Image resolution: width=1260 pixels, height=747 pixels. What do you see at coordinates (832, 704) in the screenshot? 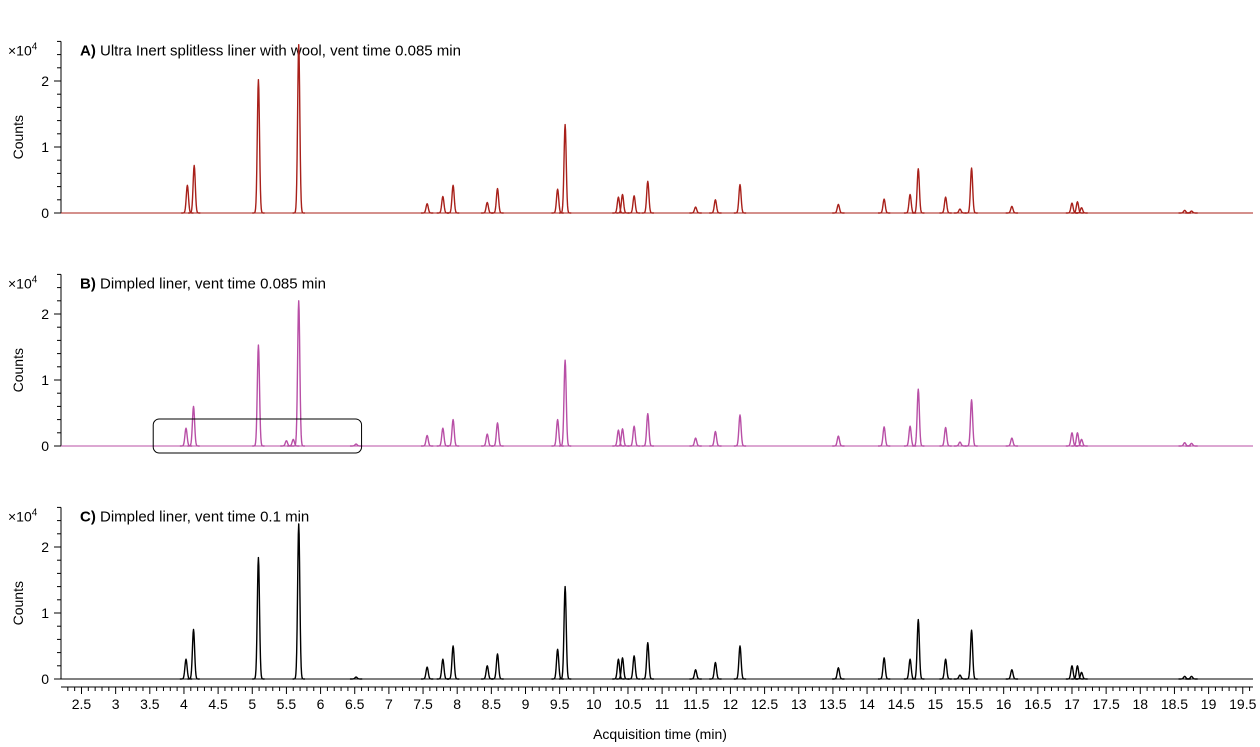
I see `x-tick-label: 13.5` at bounding box center [832, 704].